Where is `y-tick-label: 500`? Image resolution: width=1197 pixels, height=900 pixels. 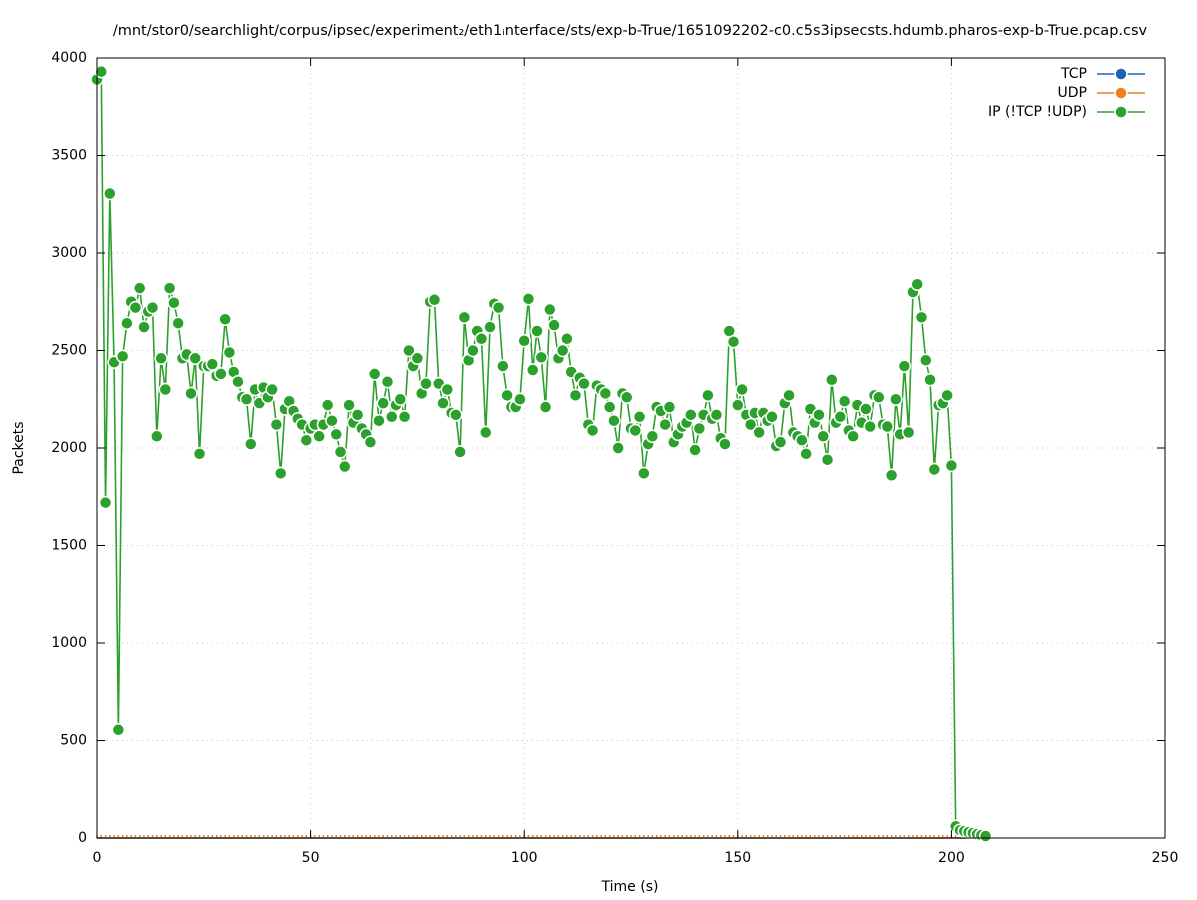 y-tick-label: 500 is located at coordinates (73, 741).